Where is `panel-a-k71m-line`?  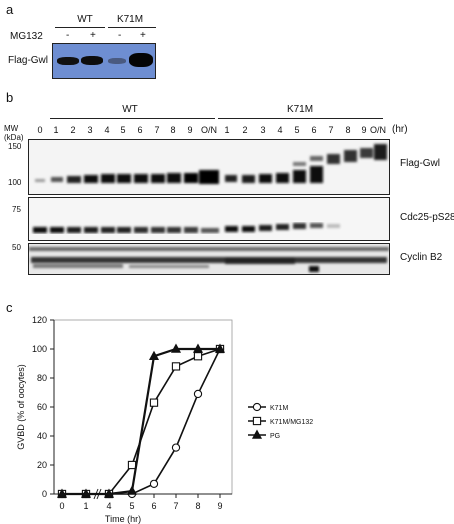
panel-a-k71m-line is located at coordinates (132, 27).